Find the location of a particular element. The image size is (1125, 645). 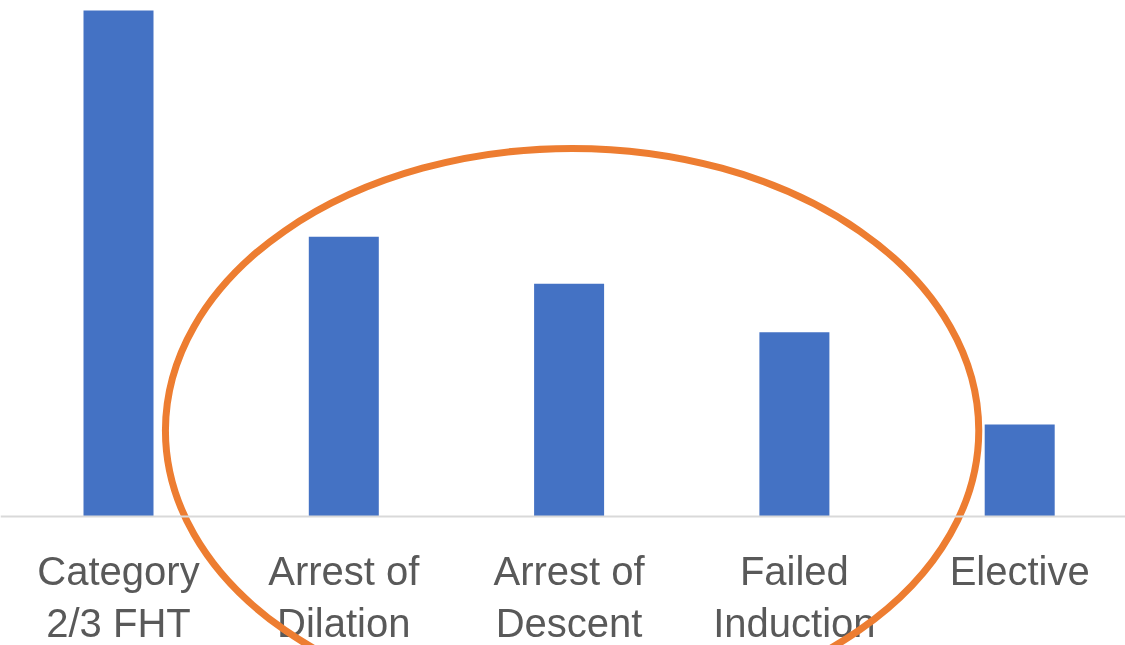

x-tick-label: Category 2/3 FHT is located at coordinates (118, 596).